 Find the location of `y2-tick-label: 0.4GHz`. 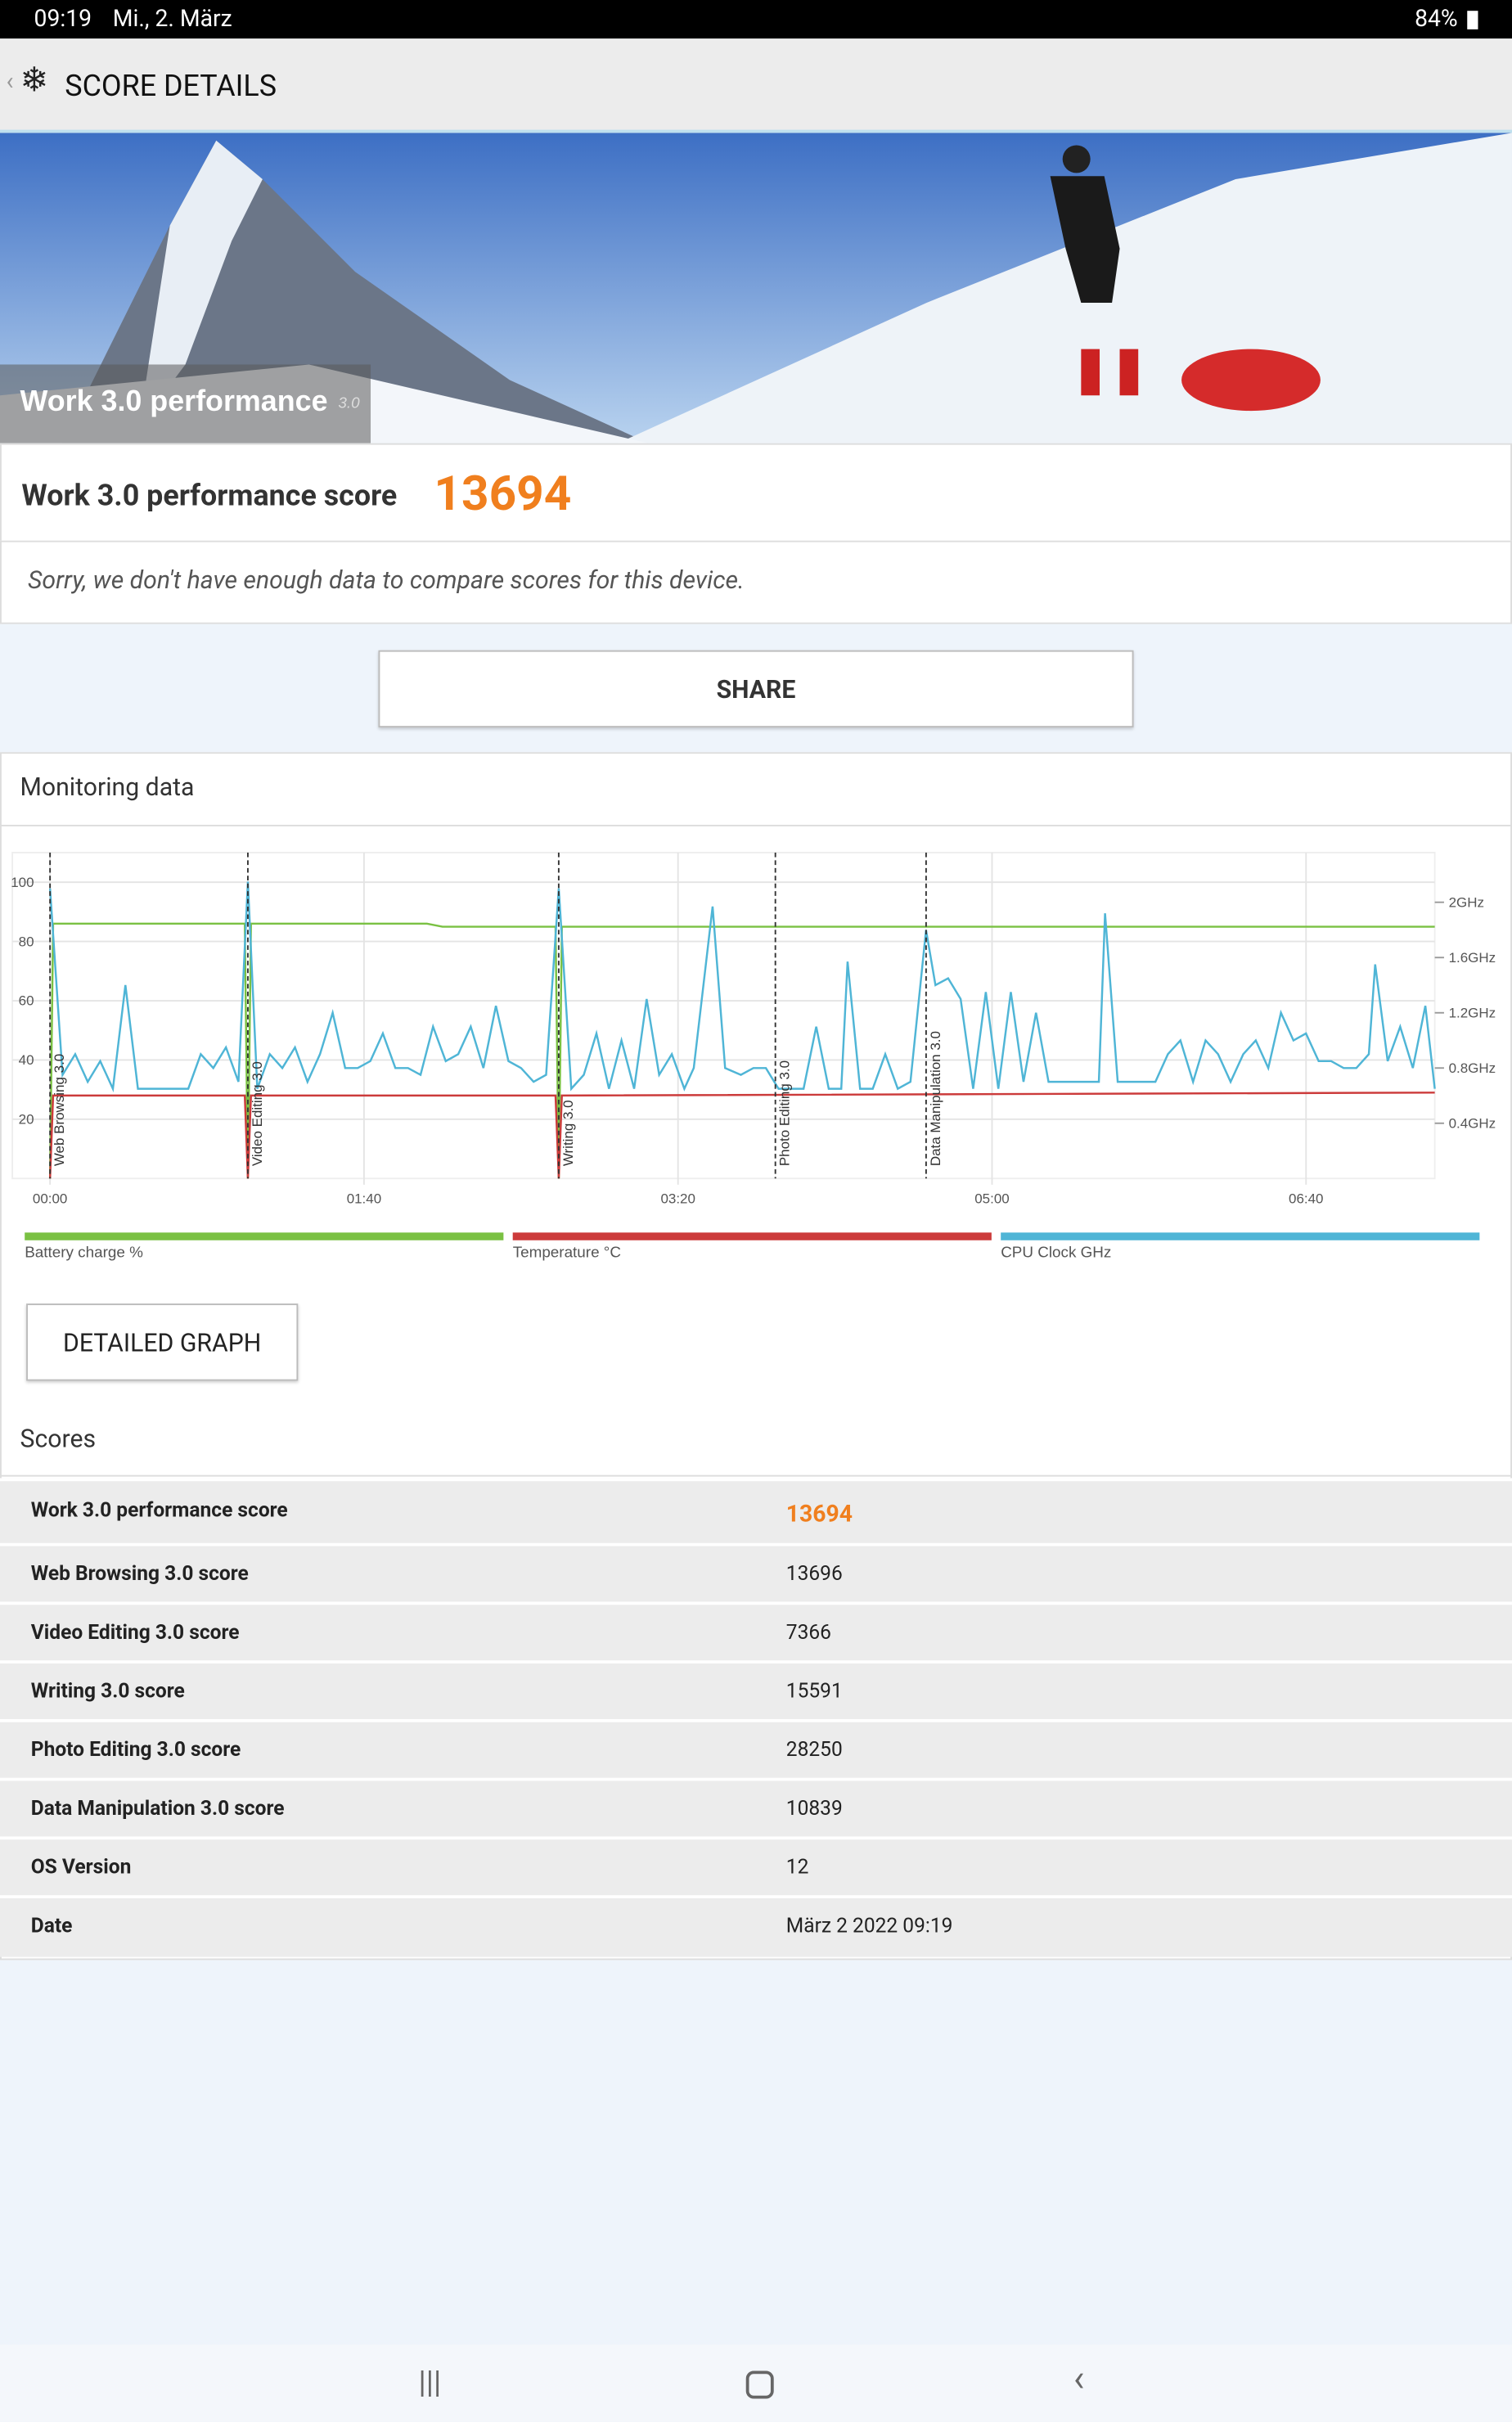

y2-tick-label: 0.4GHz is located at coordinates (1473, 1123).